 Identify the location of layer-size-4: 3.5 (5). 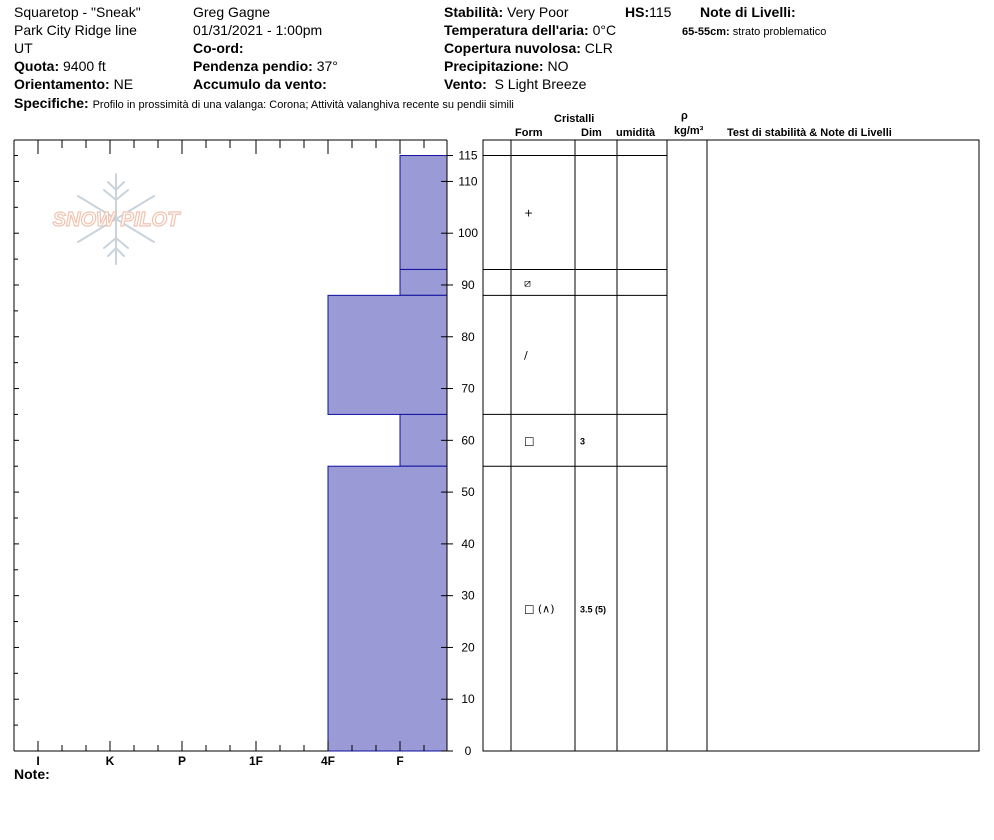
(593, 610).